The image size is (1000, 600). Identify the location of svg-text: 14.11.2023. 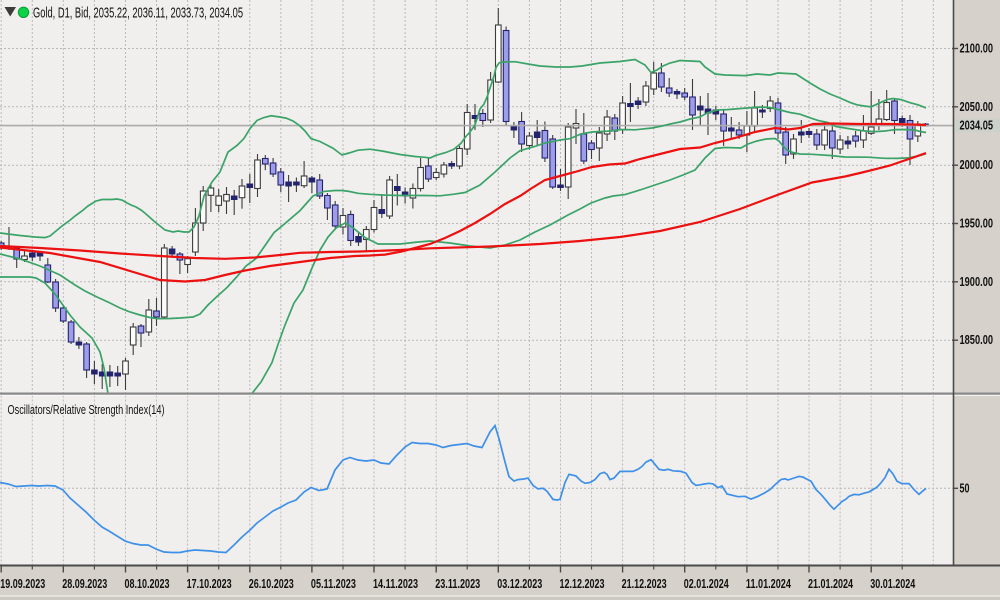
(395, 584).